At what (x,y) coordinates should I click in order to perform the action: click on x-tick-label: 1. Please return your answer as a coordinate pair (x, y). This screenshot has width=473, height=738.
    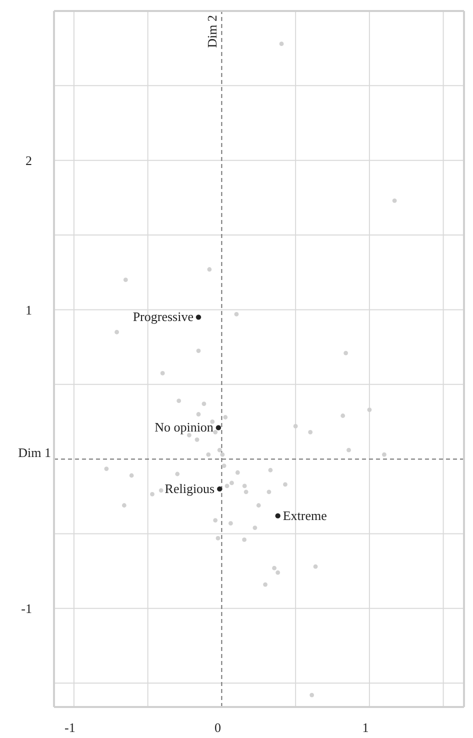
    Looking at the image, I should click on (365, 728).